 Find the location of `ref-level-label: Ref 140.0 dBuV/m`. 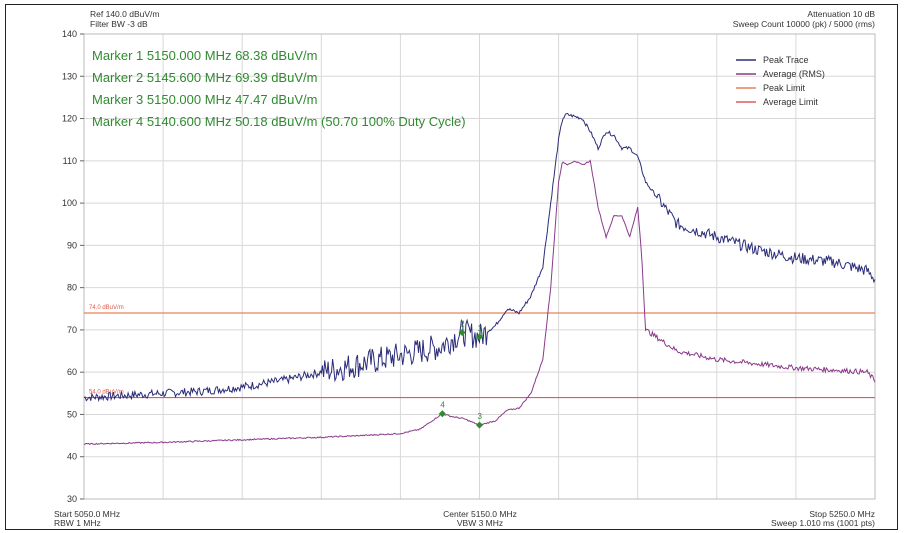

ref-level-label: Ref 140.0 dBuV/m is located at coordinates (124, 14).